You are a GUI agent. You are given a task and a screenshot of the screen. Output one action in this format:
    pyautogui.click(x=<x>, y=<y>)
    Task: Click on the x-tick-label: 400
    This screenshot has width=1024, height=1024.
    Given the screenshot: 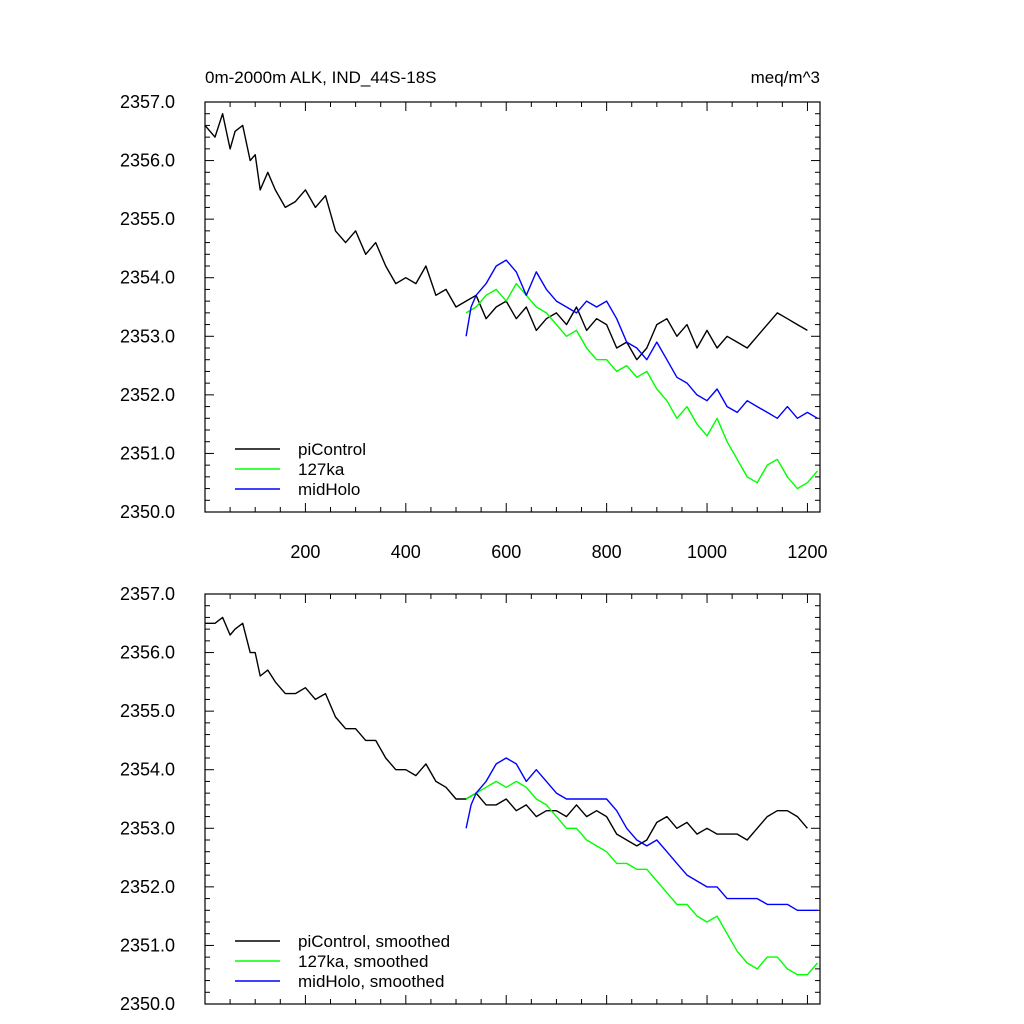 What is the action you would take?
    pyautogui.click(x=406, y=552)
    